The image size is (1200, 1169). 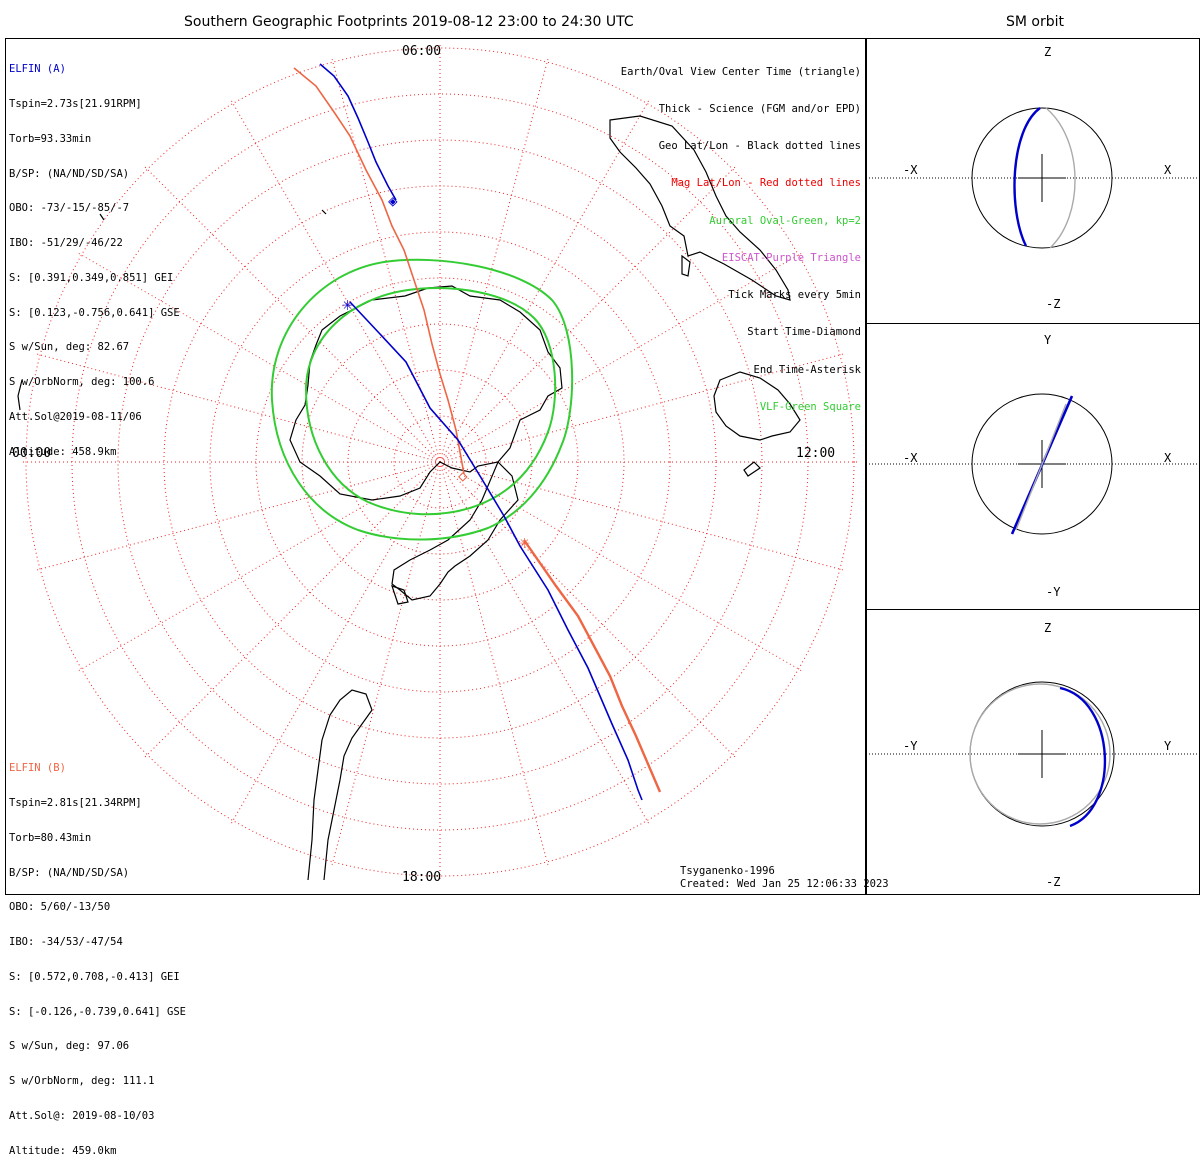 What do you see at coordinates (766, 183) in the screenshot?
I see `legend-mag-grid: Mag Lat/Lon - Red dotted lines` at bounding box center [766, 183].